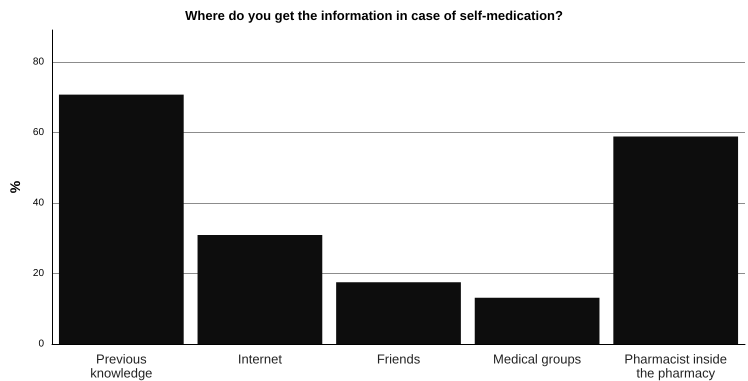 This screenshot has height=381, width=748. Describe the element at coordinates (121, 366) in the screenshot. I see `x-tick-label: Previous knowledge` at that location.